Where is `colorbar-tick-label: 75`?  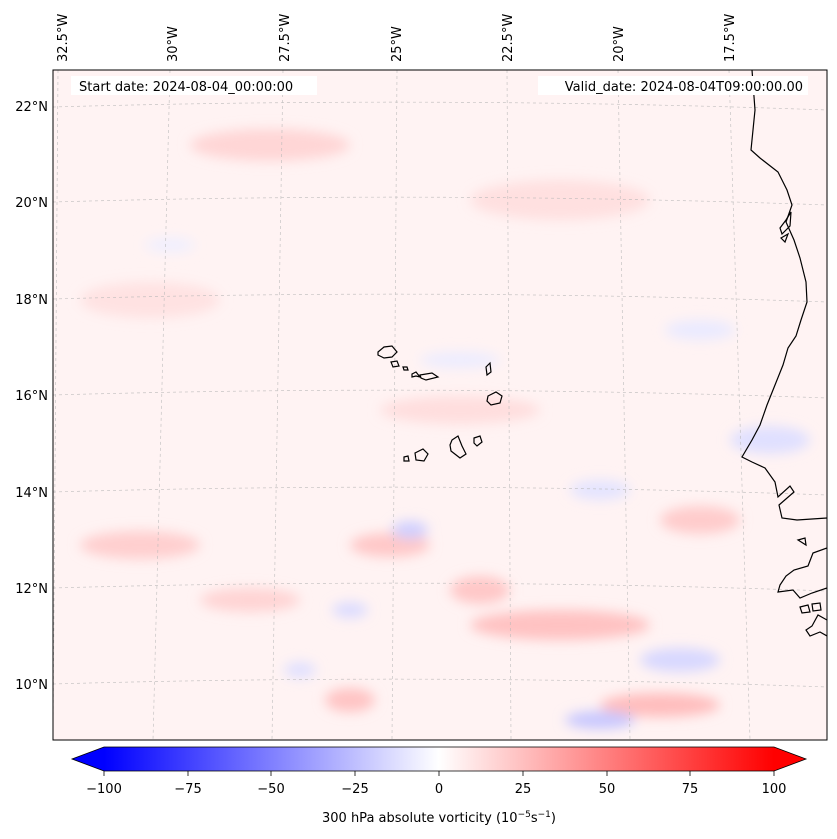
colorbar-tick-label: 75 is located at coordinates (690, 789).